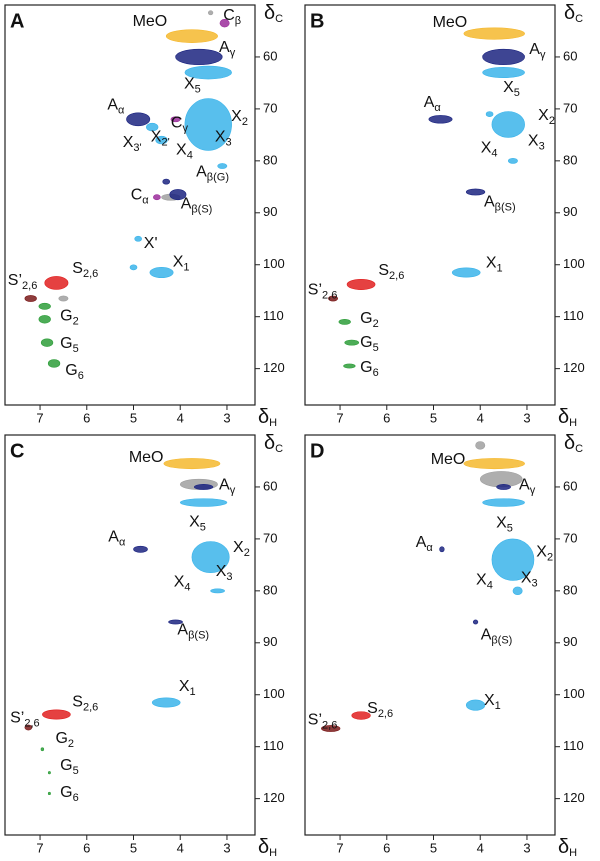 The width and height of the screenshot is (600, 861). What do you see at coordinates (133, 847) in the screenshot?
I see `x-tick-label: 5` at bounding box center [133, 847].